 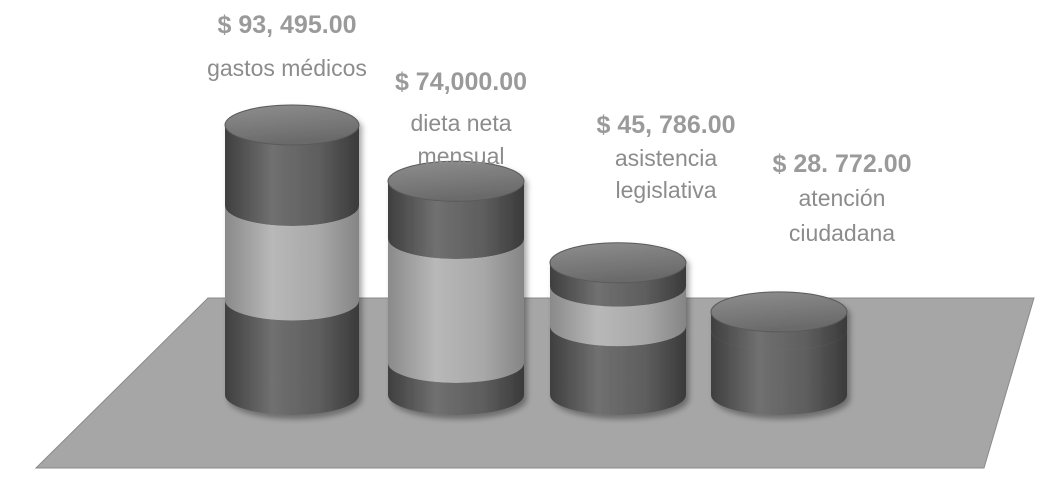 What do you see at coordinates (461, 156) in the screenshot?
I see `category-label: mensual` at bounding box center [461, 156].